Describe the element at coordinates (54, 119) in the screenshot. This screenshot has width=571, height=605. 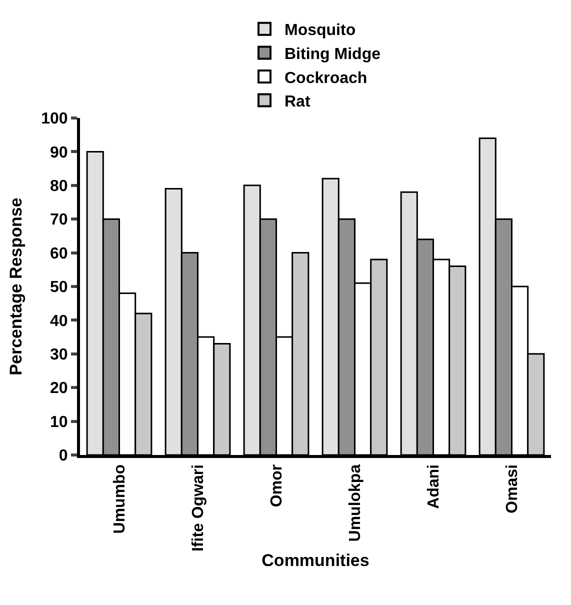
I see `y-tick-label: 100` at that location.